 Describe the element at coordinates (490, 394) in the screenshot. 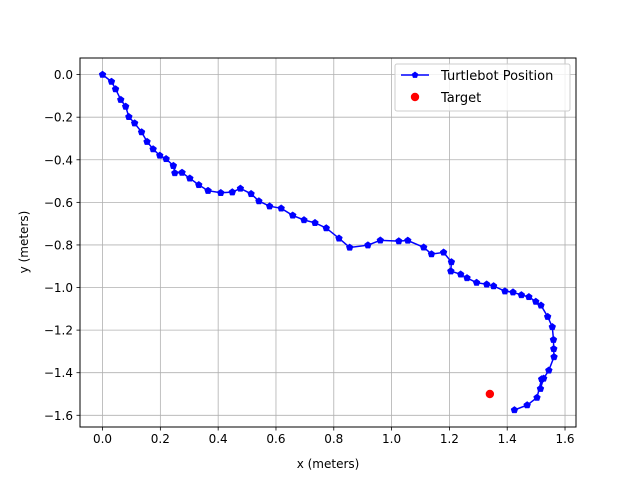

I see `target-point` at that location.